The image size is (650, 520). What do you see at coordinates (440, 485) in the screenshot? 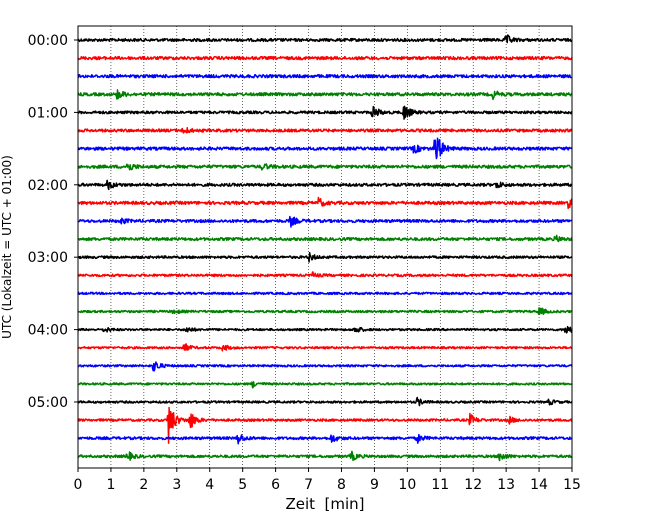
I see `x-tick-label: 11` at bounding box center [440, 485].